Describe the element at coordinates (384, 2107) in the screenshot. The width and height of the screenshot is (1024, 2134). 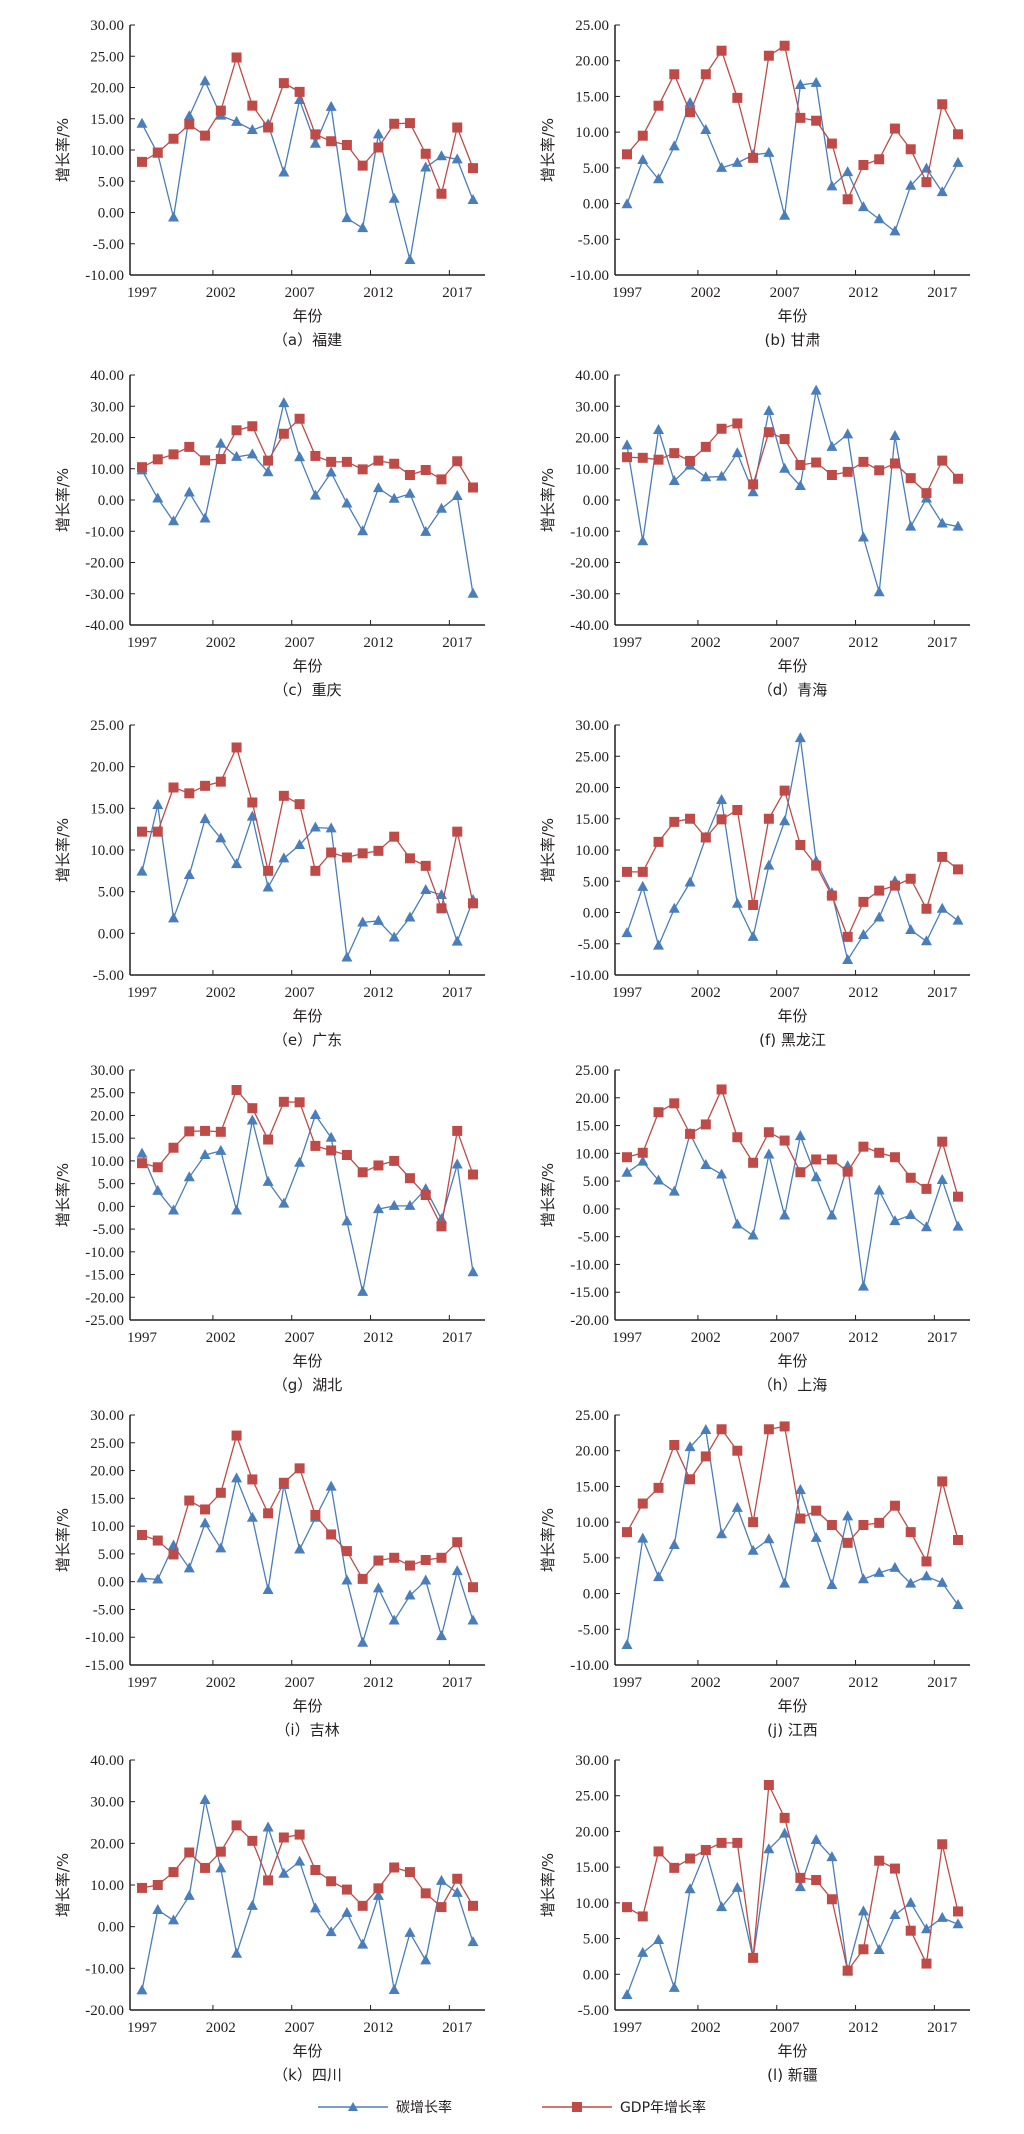
I see `legend-item-carbon: 碳增长率` at that location.